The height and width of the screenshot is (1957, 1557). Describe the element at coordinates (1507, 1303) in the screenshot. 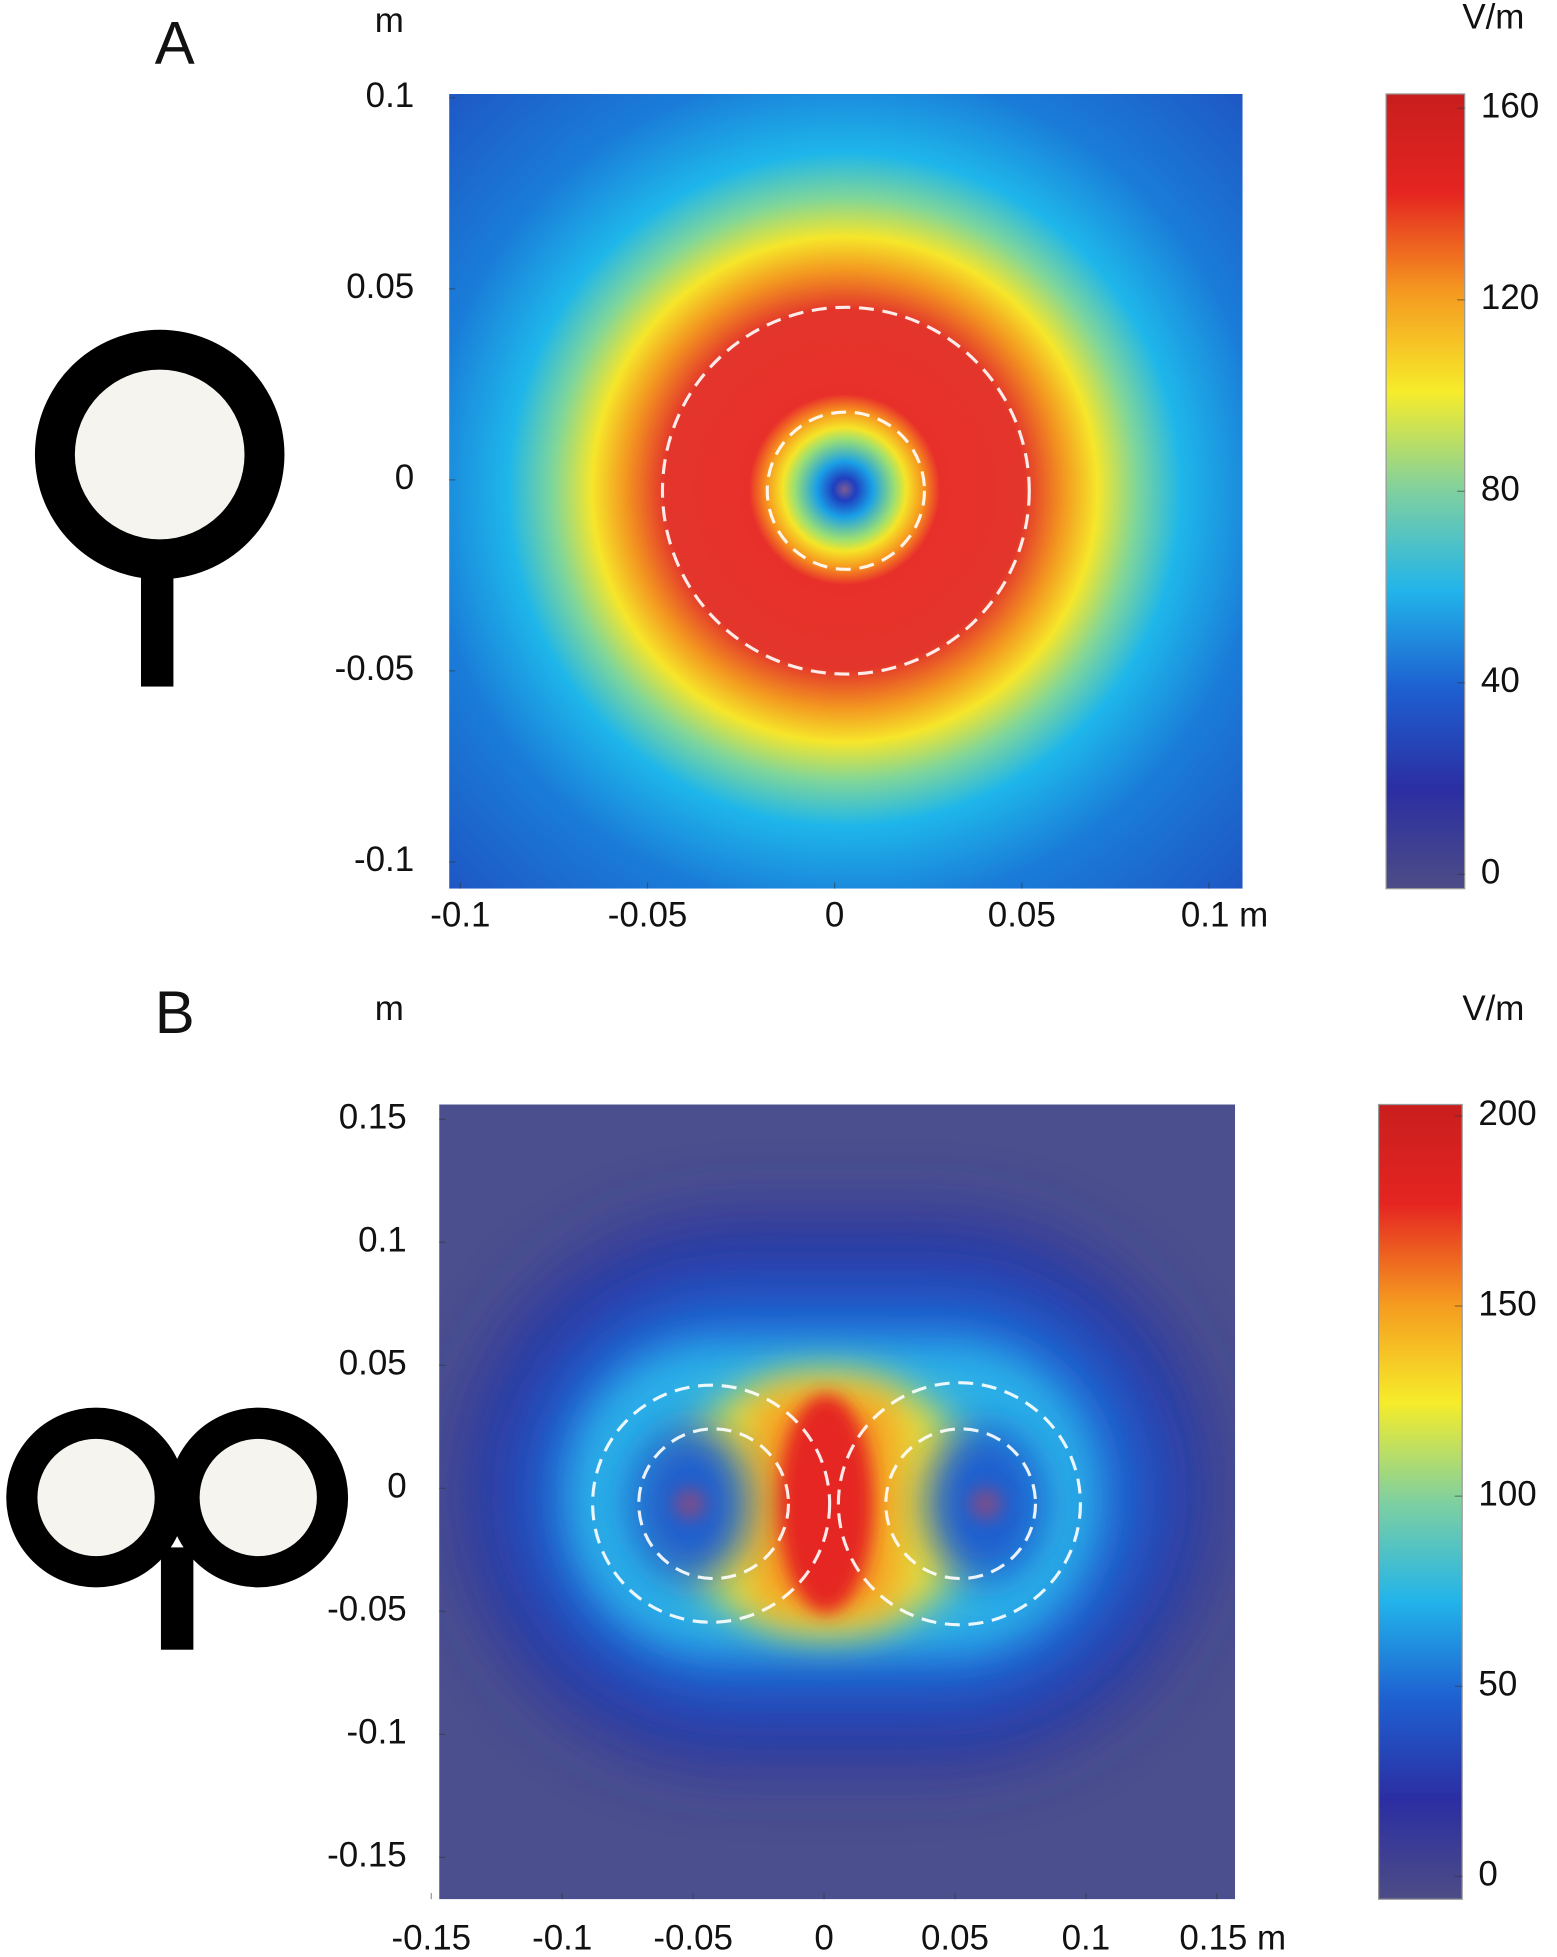

I see `colorbar-tick-label: 150` at that location.